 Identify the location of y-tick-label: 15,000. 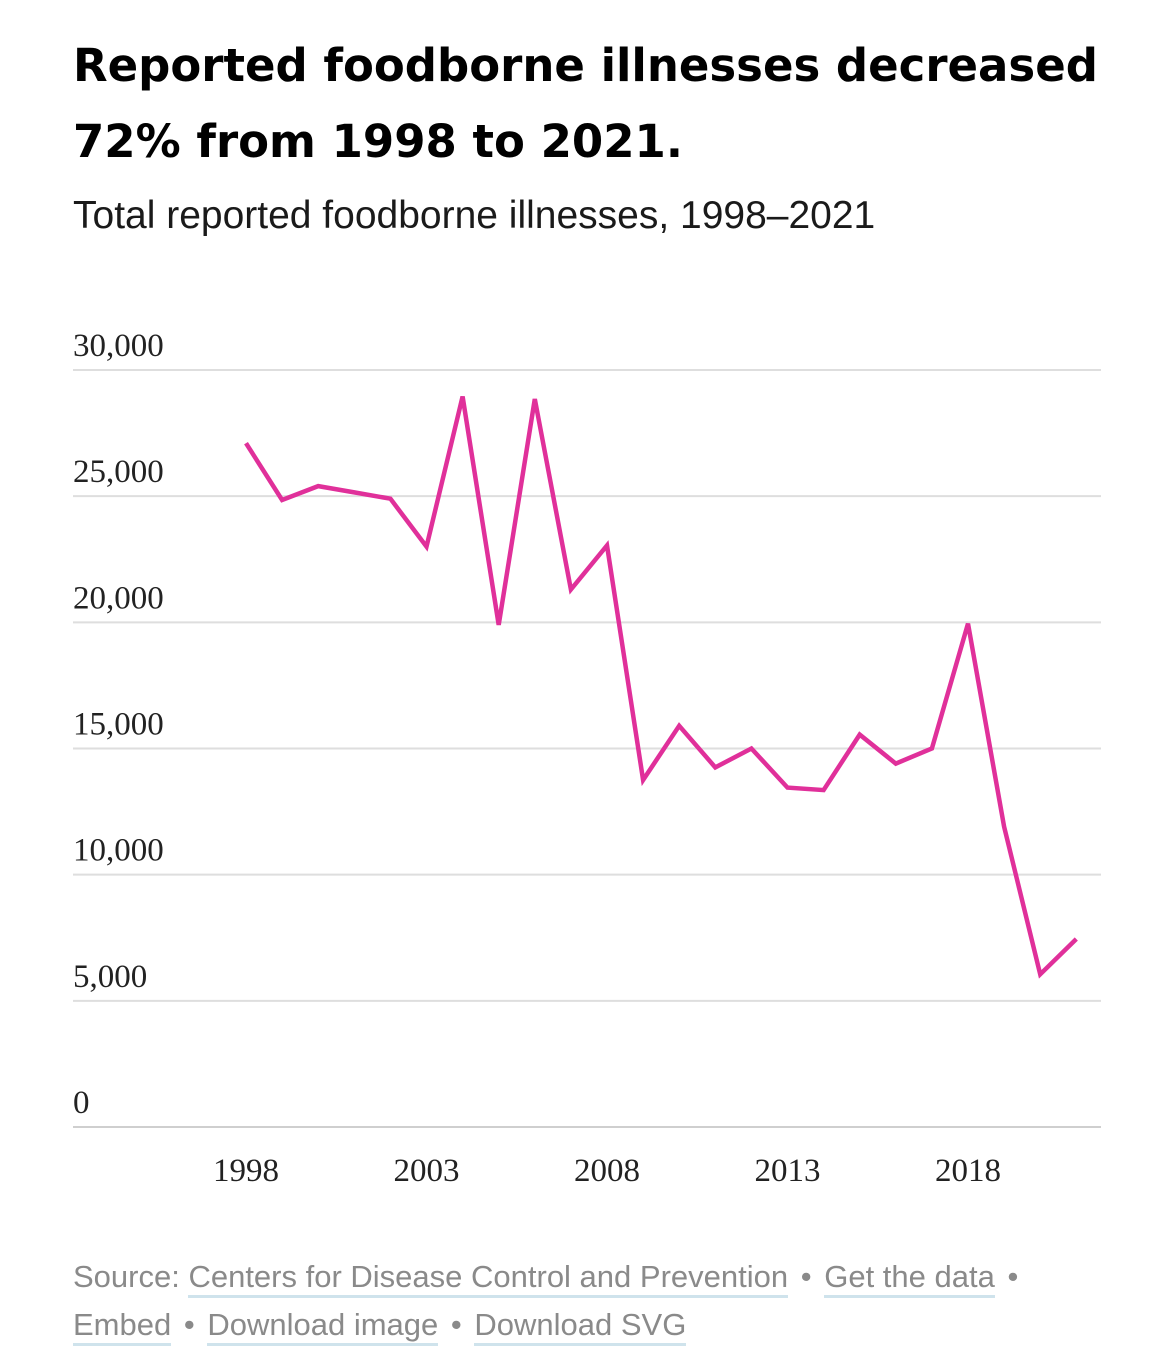
(118, 725).